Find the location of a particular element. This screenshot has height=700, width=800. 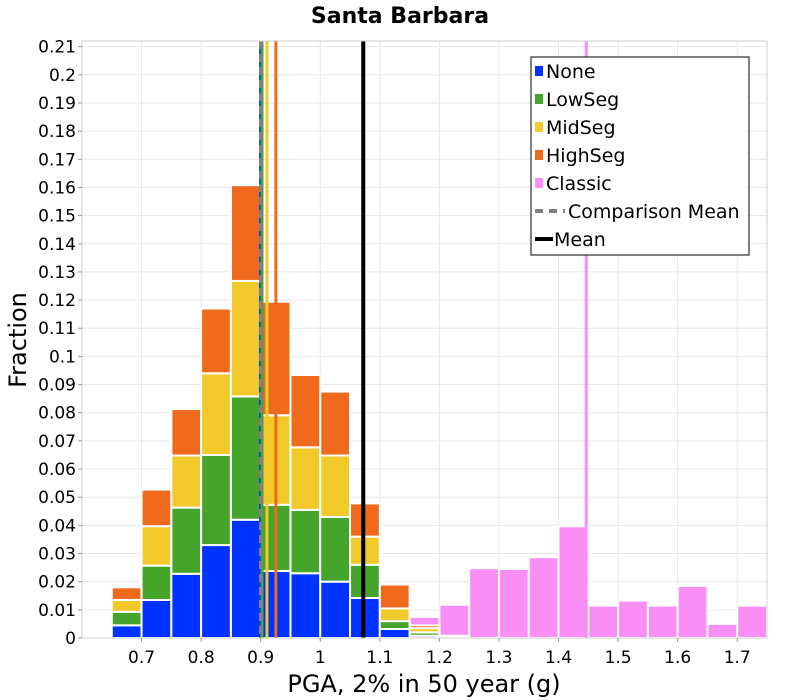

y-tick-label: 0.2 is located at coordinates (62, 76).